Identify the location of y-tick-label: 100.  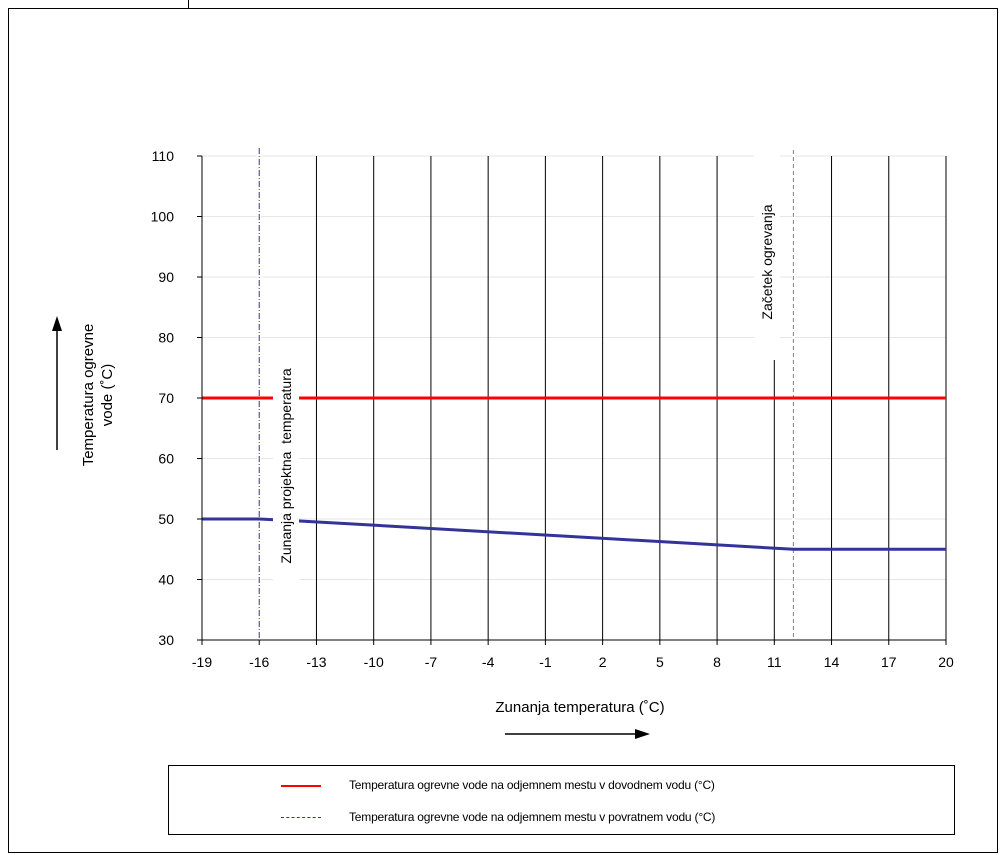
(163, 217).